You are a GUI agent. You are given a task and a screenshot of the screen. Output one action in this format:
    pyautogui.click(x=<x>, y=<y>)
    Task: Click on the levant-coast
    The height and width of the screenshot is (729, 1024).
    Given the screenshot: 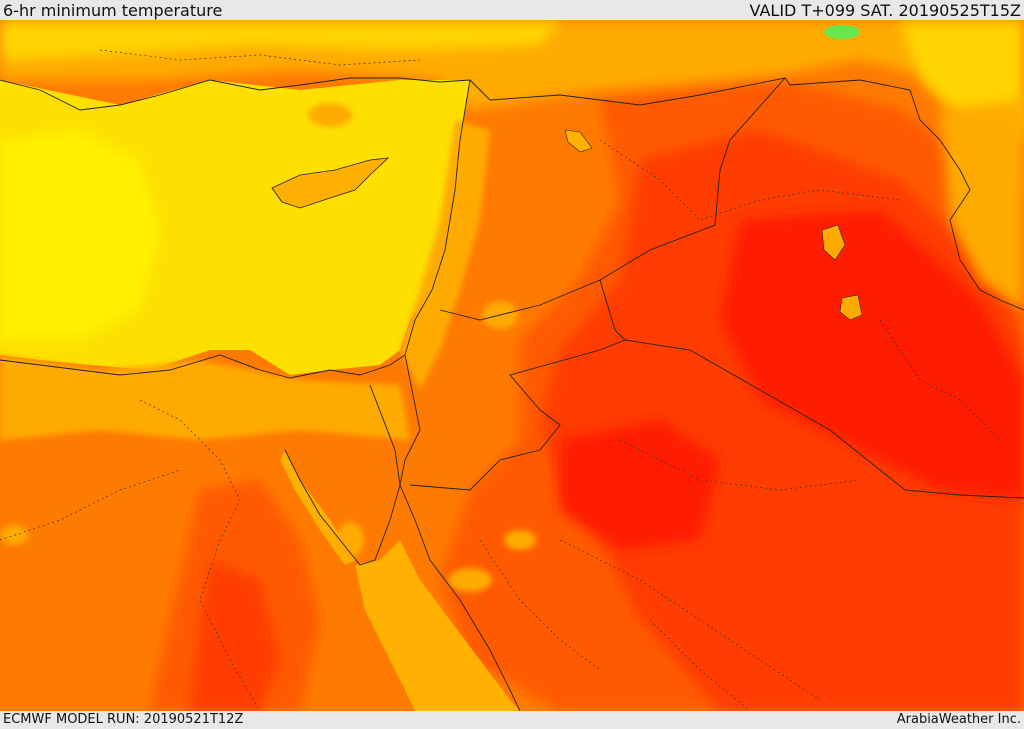 What is the action you would take?
    pyautogui.click(x=445, y=255)
    